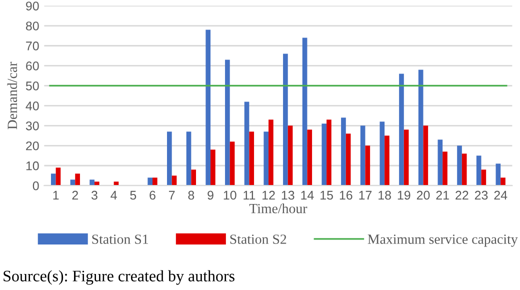 The image size is (520, 290). What do you see at coordinates (32, 26) in the screenshot?
I see `y-tick-label: 80` at bounding box center [32, 26].